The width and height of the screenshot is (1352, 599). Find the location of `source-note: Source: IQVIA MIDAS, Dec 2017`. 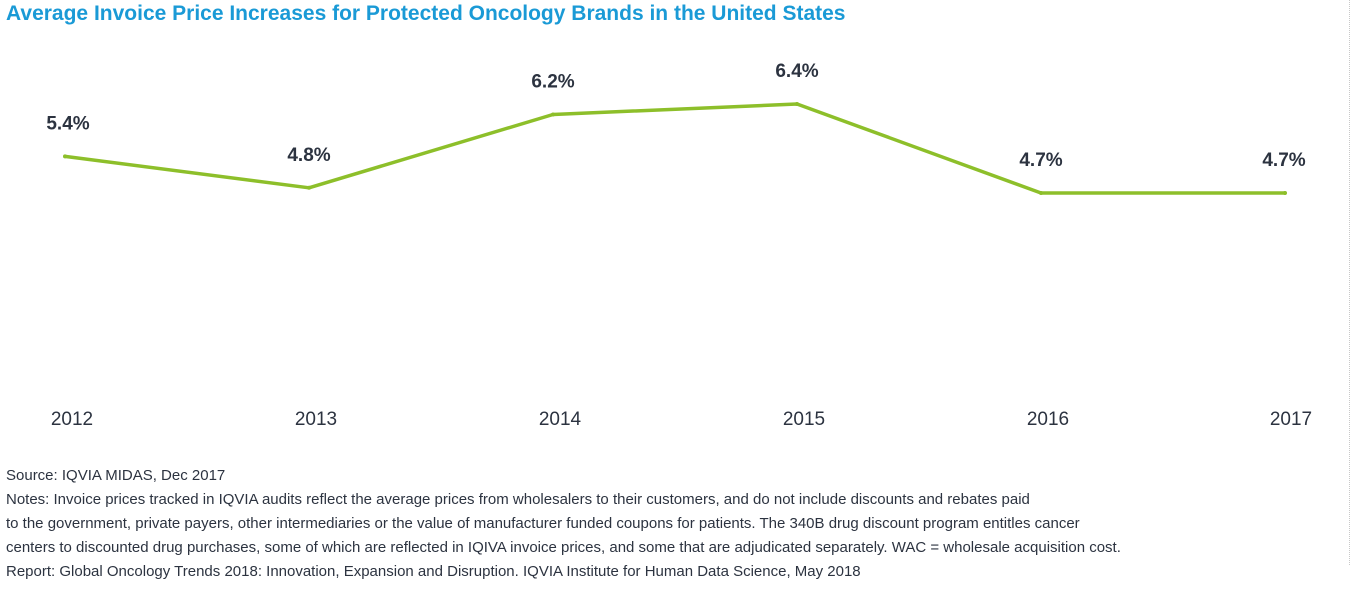

source-note: Source: IQVIA MIDAS, Dec 2017 is located at coordinates (116, 475).